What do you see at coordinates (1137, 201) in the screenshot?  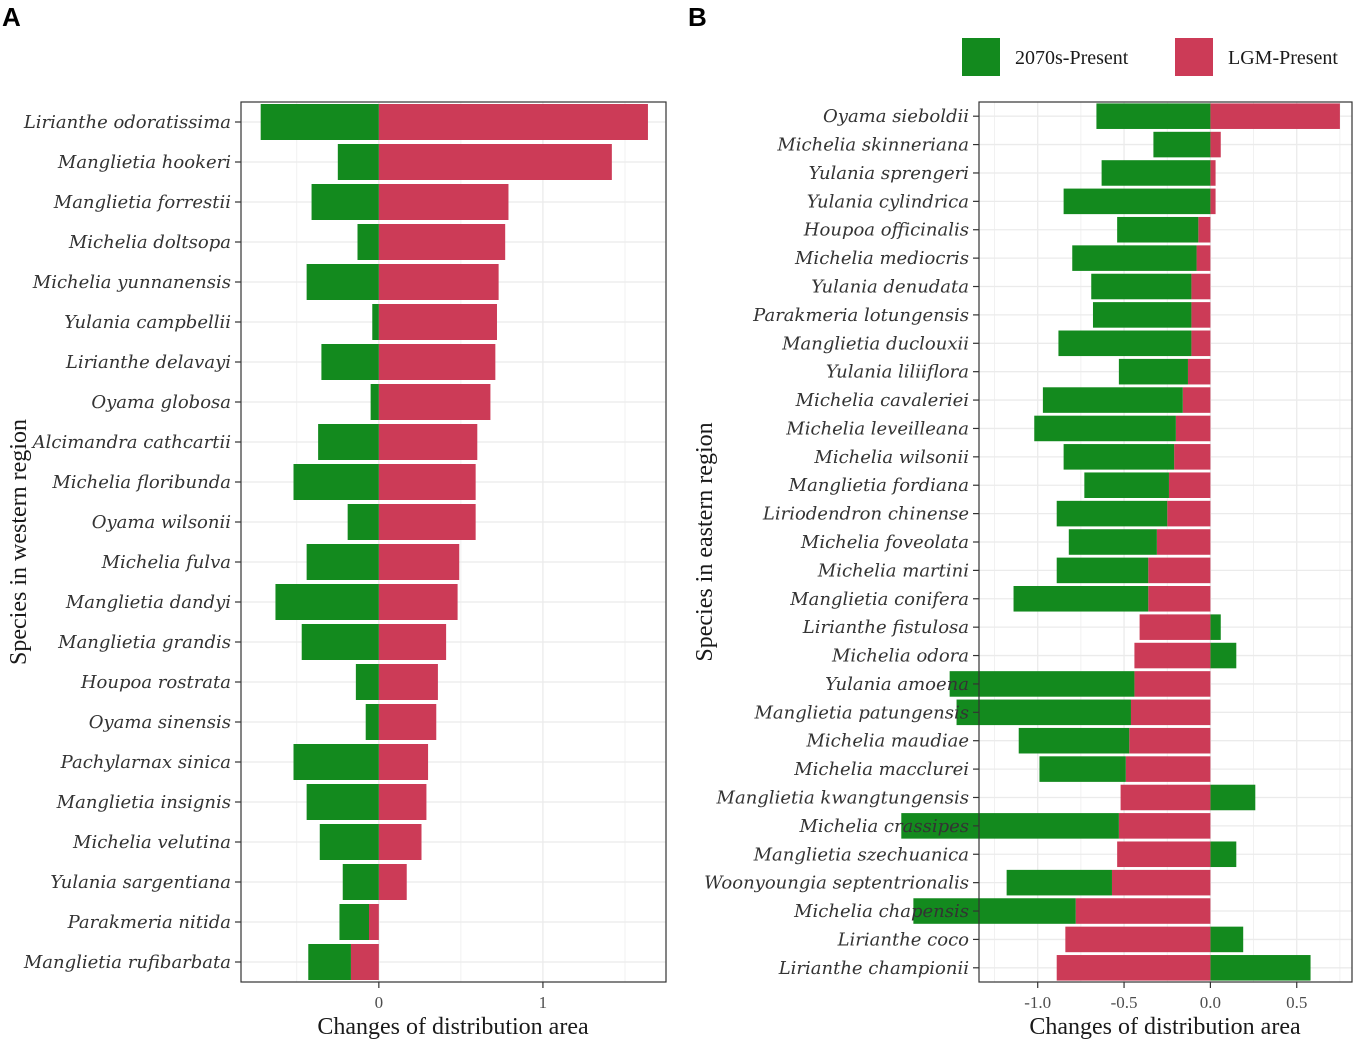 I see `bar-2070s-yulania-cylindrica` at bounding box center [1137, 201].